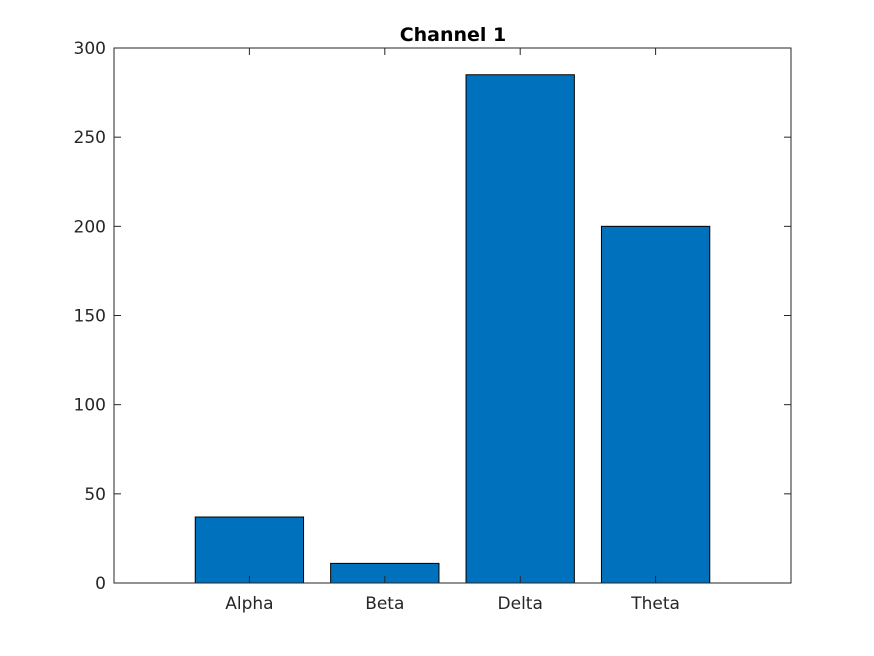 Image resolution: width=874 pixels, height=656 pixels. What do you see at coordinates (384, 604) in the screenshot?
I see `x-tick-label: Beta` at bounding box center [384, 604].